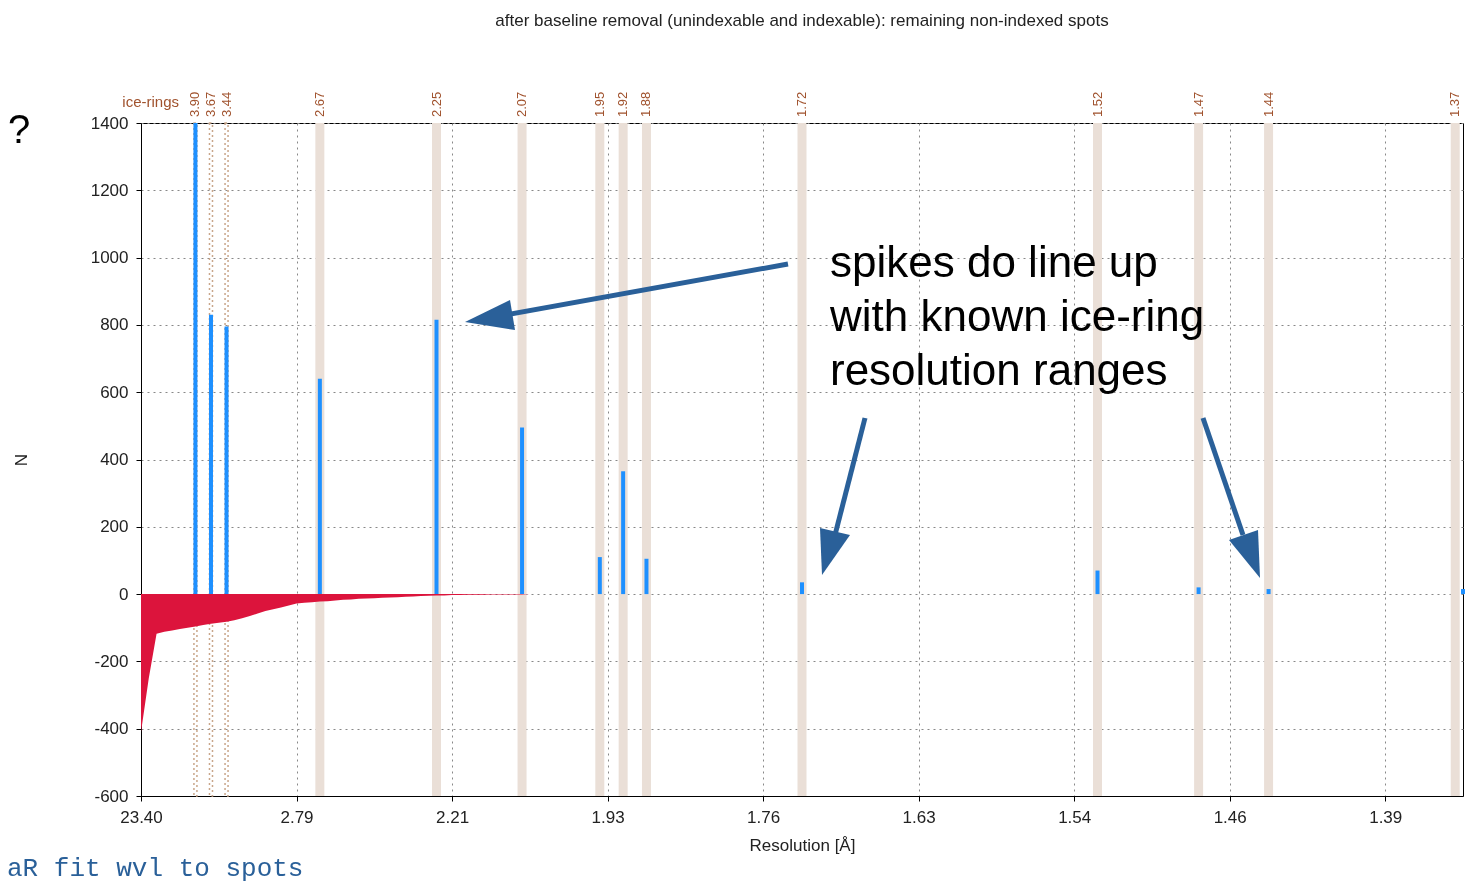 Image resolution: width=1482 pixels, height=882 pixels. What do you see at coordinates (1017, 315) in the screenshot?
I see `annotation: spikes do line up with known ice-ring resolution ranges` at bounding box center [1017, 315].